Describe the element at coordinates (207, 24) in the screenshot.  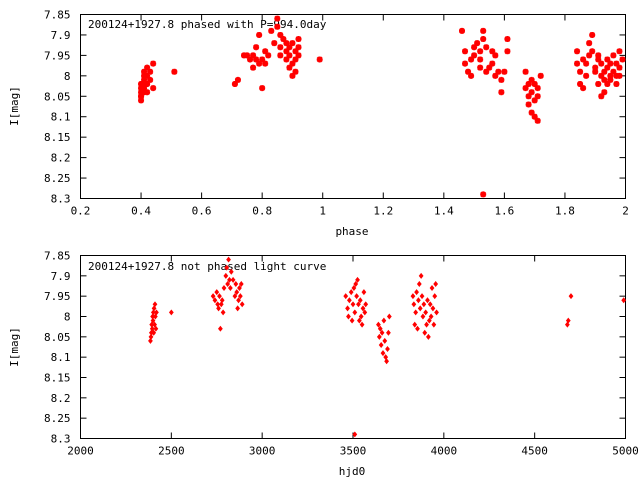
I see `chart-title: 200124+1927.8 phased with P=994.0day` at that location.